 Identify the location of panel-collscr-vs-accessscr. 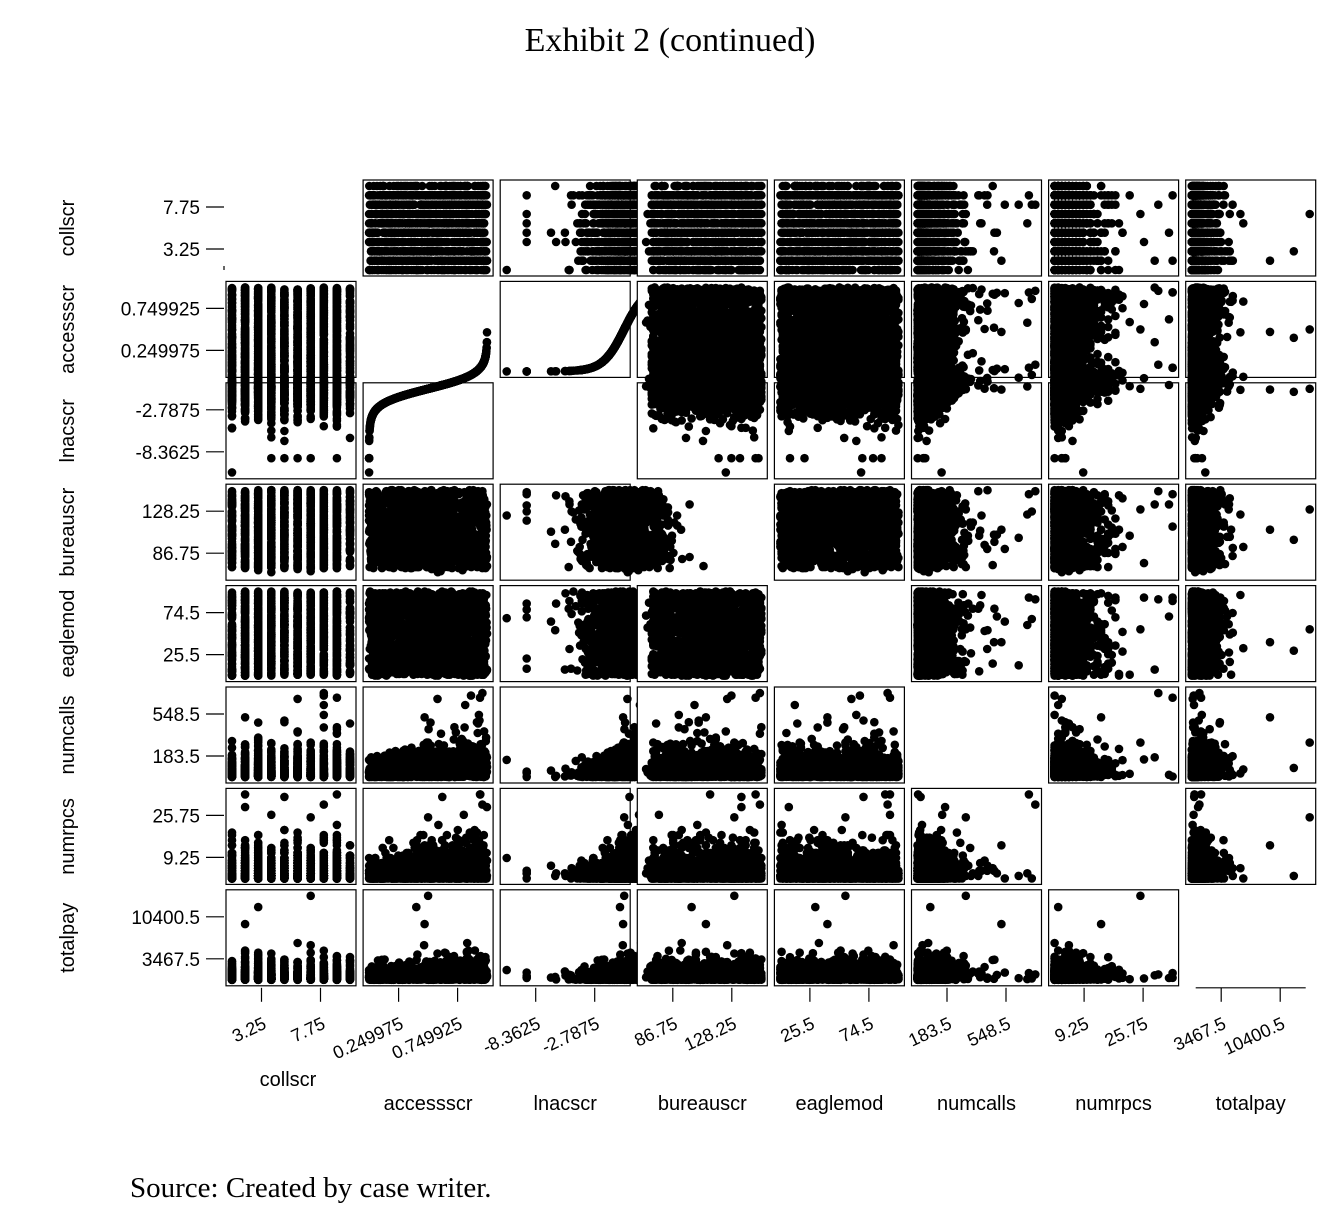
(428, 228).